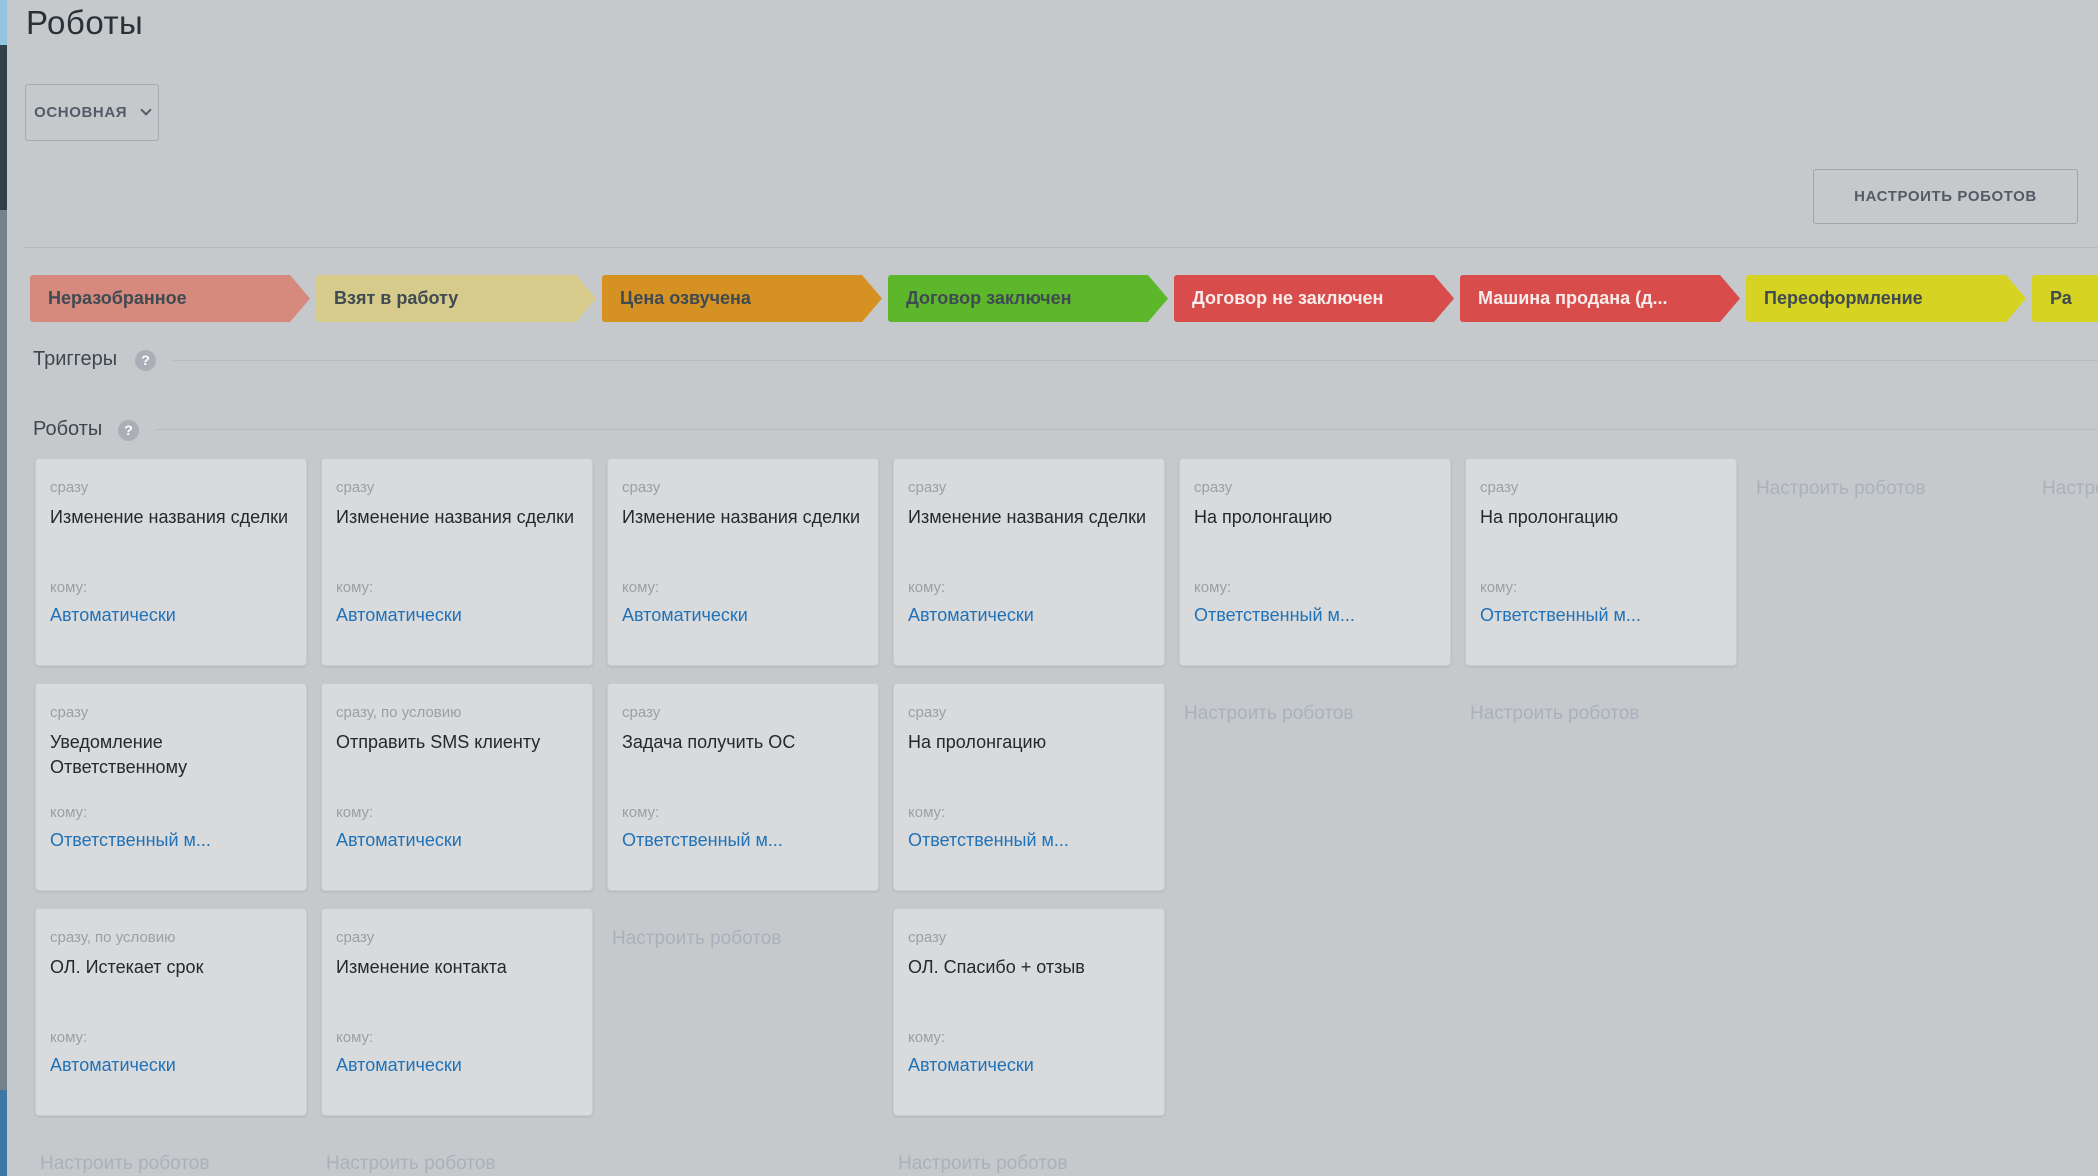 This screenshot has width=2098, height=1176. I want to click on funnel-selector-label: ОСНОВНАЯ, so click(81, 112).